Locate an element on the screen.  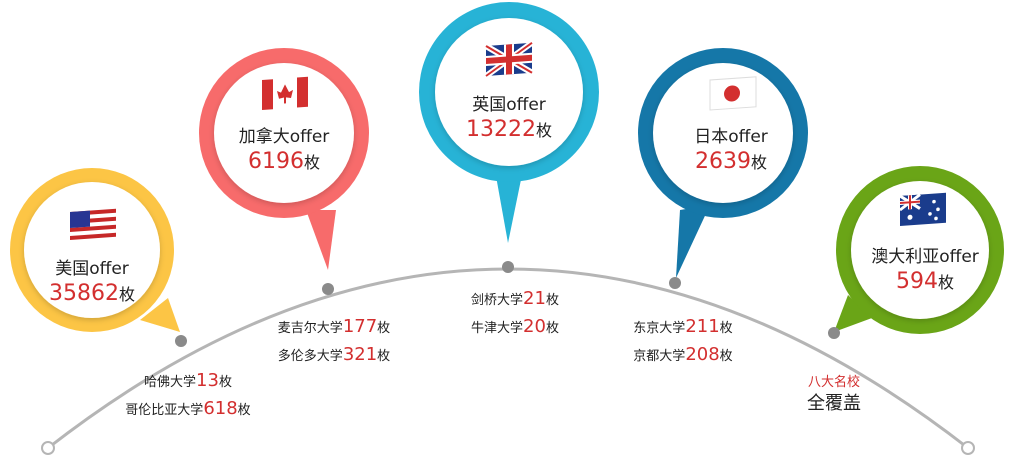
pin-us-tail is located at coordinates (160, 315).